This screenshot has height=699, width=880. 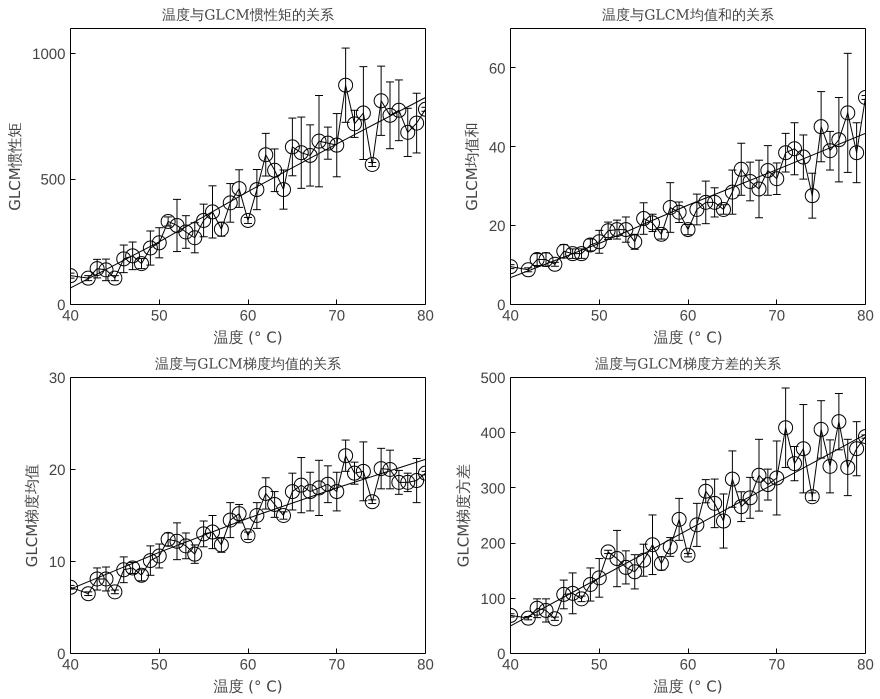 What do you see at coordinates (493, 489) in the screenshot?
I see `y-tick-label: 300` at bounding box center [493, 489].